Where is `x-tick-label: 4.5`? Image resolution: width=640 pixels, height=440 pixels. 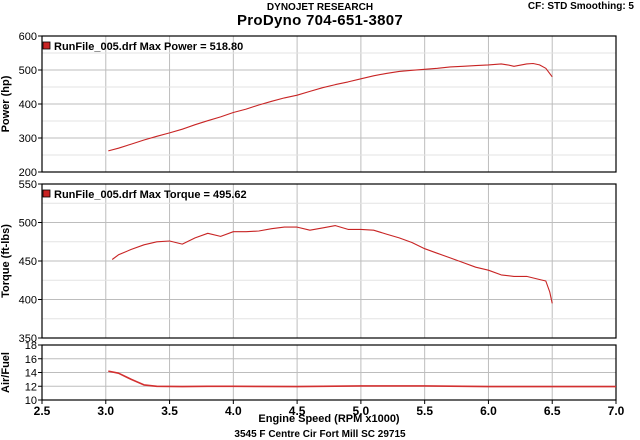 x-tick-label: 4.5 is located at coordinates (297, 411).